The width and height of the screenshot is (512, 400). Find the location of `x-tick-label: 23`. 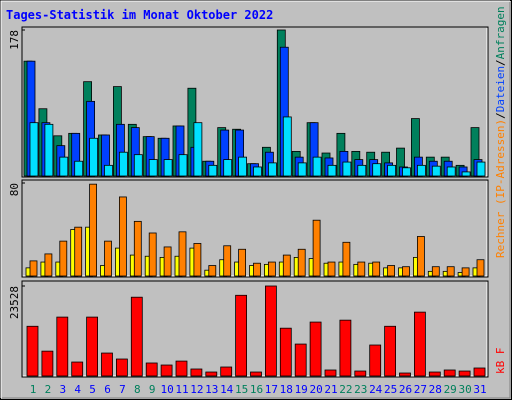

x-tick-label: 23 is located at coordinates (360, 389).